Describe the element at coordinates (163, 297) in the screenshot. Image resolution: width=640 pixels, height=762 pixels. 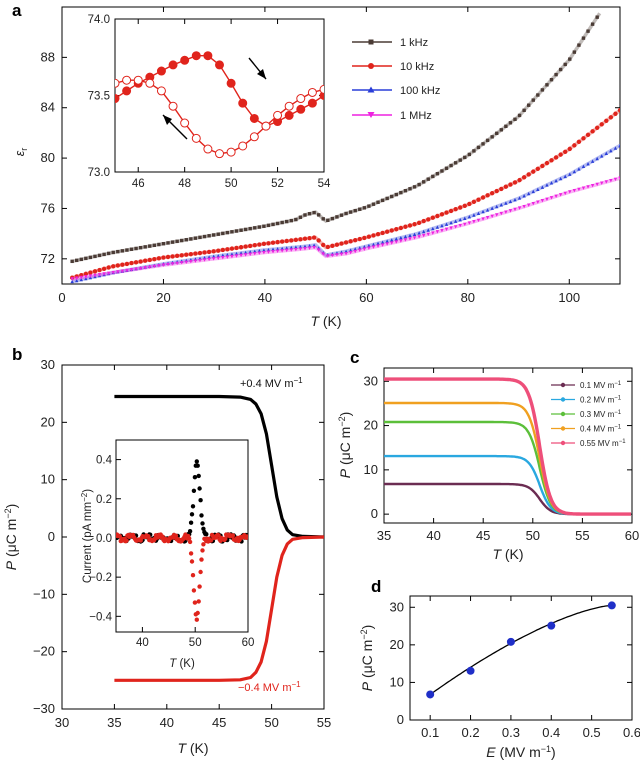
I see `panel-a-xtick-label: 20` at that location.